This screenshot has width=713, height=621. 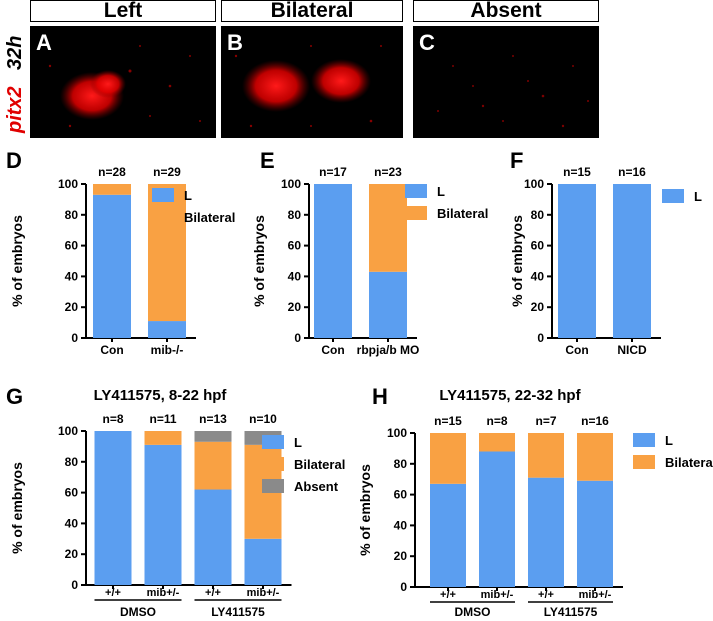 I want to click on chart-f-n-label: n=15, so click(x=577, y=172).